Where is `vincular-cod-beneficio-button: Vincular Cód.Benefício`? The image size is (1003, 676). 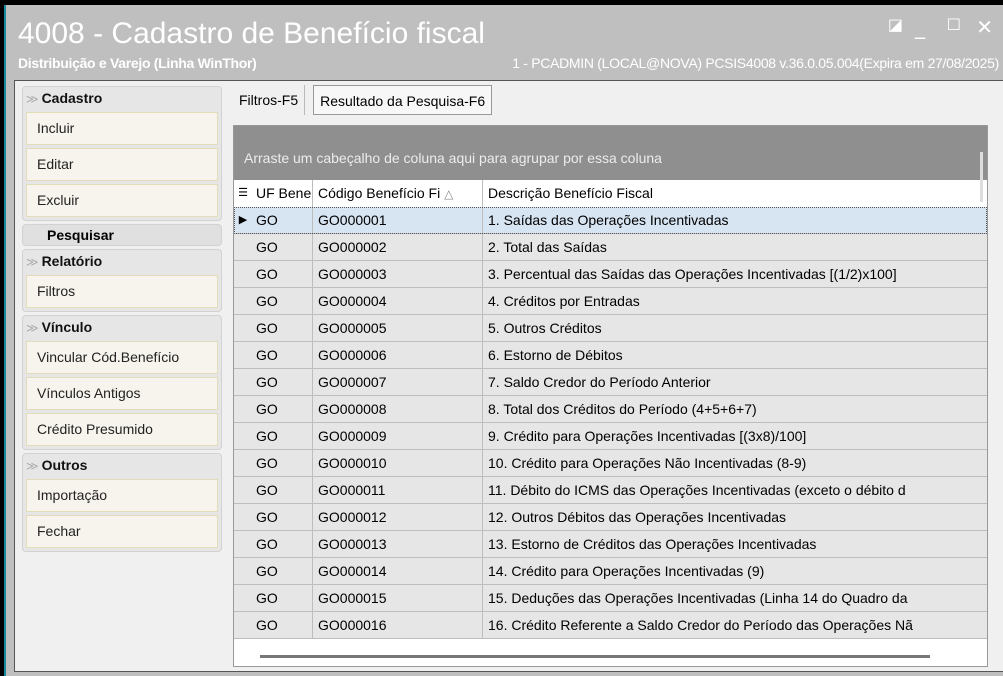
vincular-cod-beneficio-button: Vincular Cód.Benefício is located at coordinates (122, 357).